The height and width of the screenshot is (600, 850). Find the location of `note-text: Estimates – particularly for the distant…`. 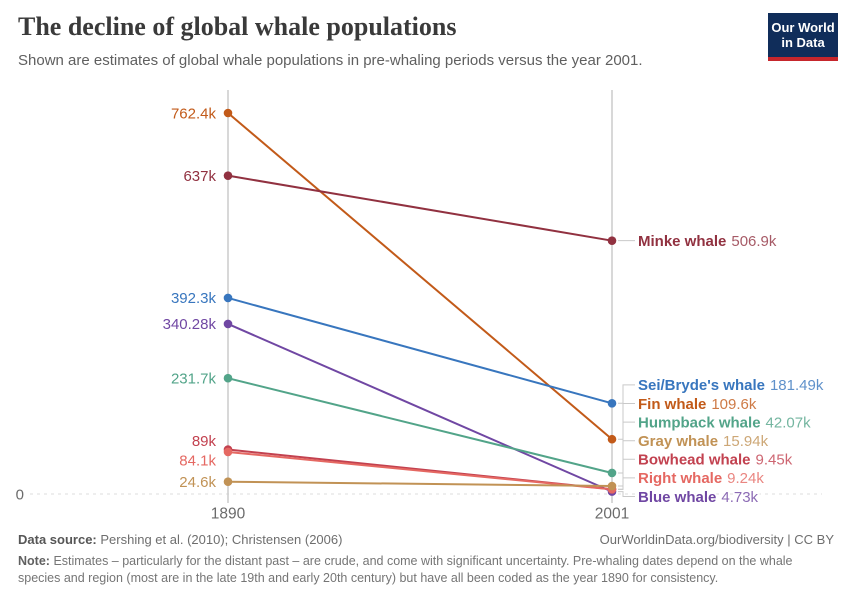

note-text: Estimates – particularly for the distant… is located at coordinates (405, 569).